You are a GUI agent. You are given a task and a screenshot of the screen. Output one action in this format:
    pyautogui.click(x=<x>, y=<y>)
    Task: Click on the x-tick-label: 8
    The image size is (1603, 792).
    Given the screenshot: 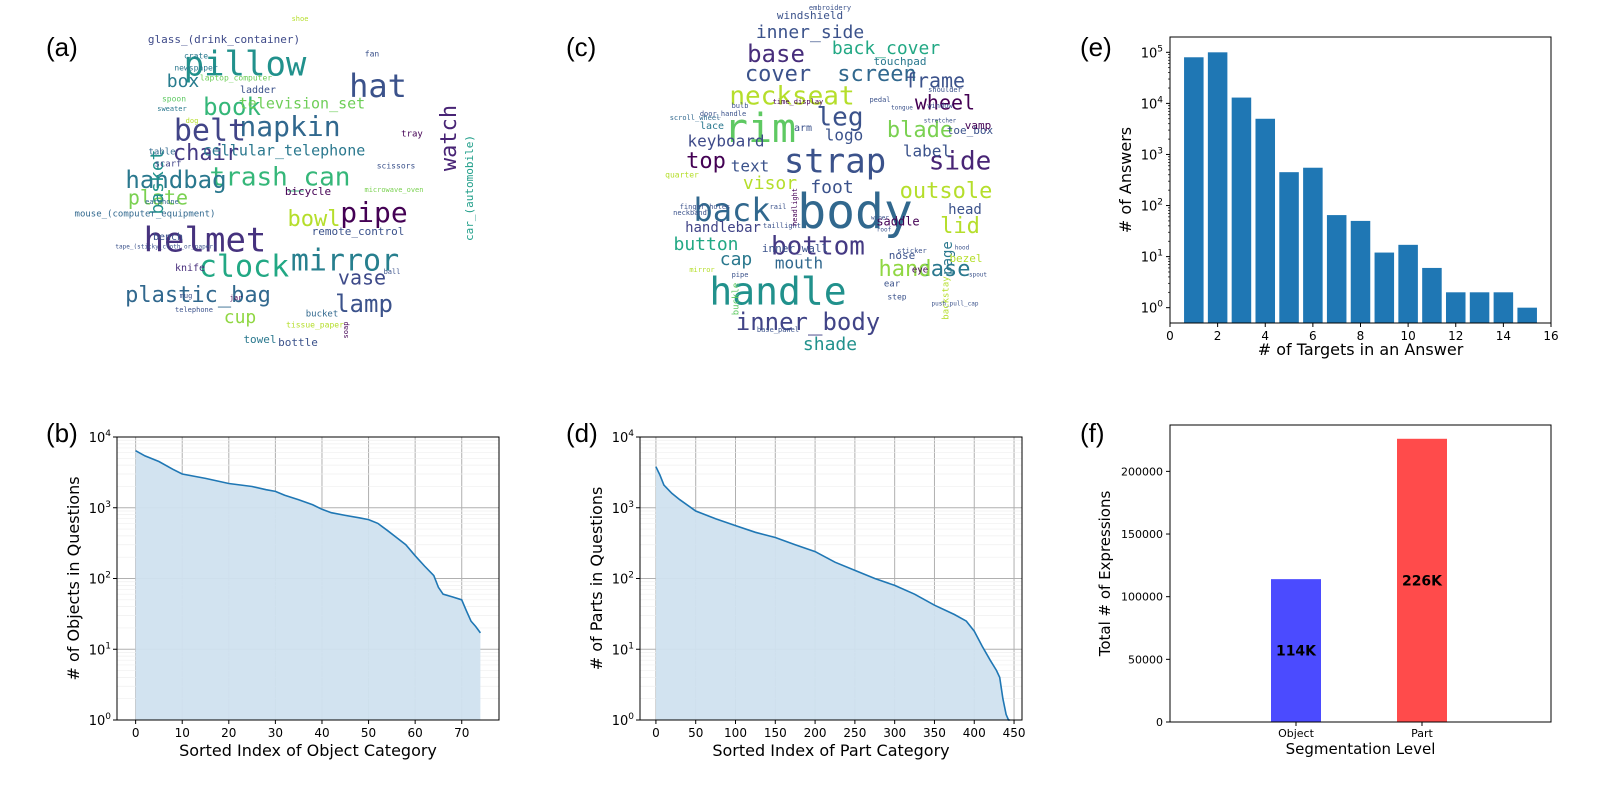 What is the action you would take?
    pyautogui.click(x=1361, y=336)
    